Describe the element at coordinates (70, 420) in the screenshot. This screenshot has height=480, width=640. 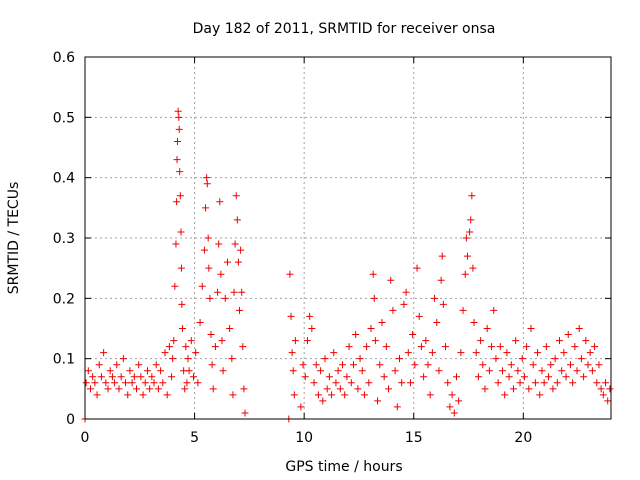
I see `y-tick-label: 0` at that location.